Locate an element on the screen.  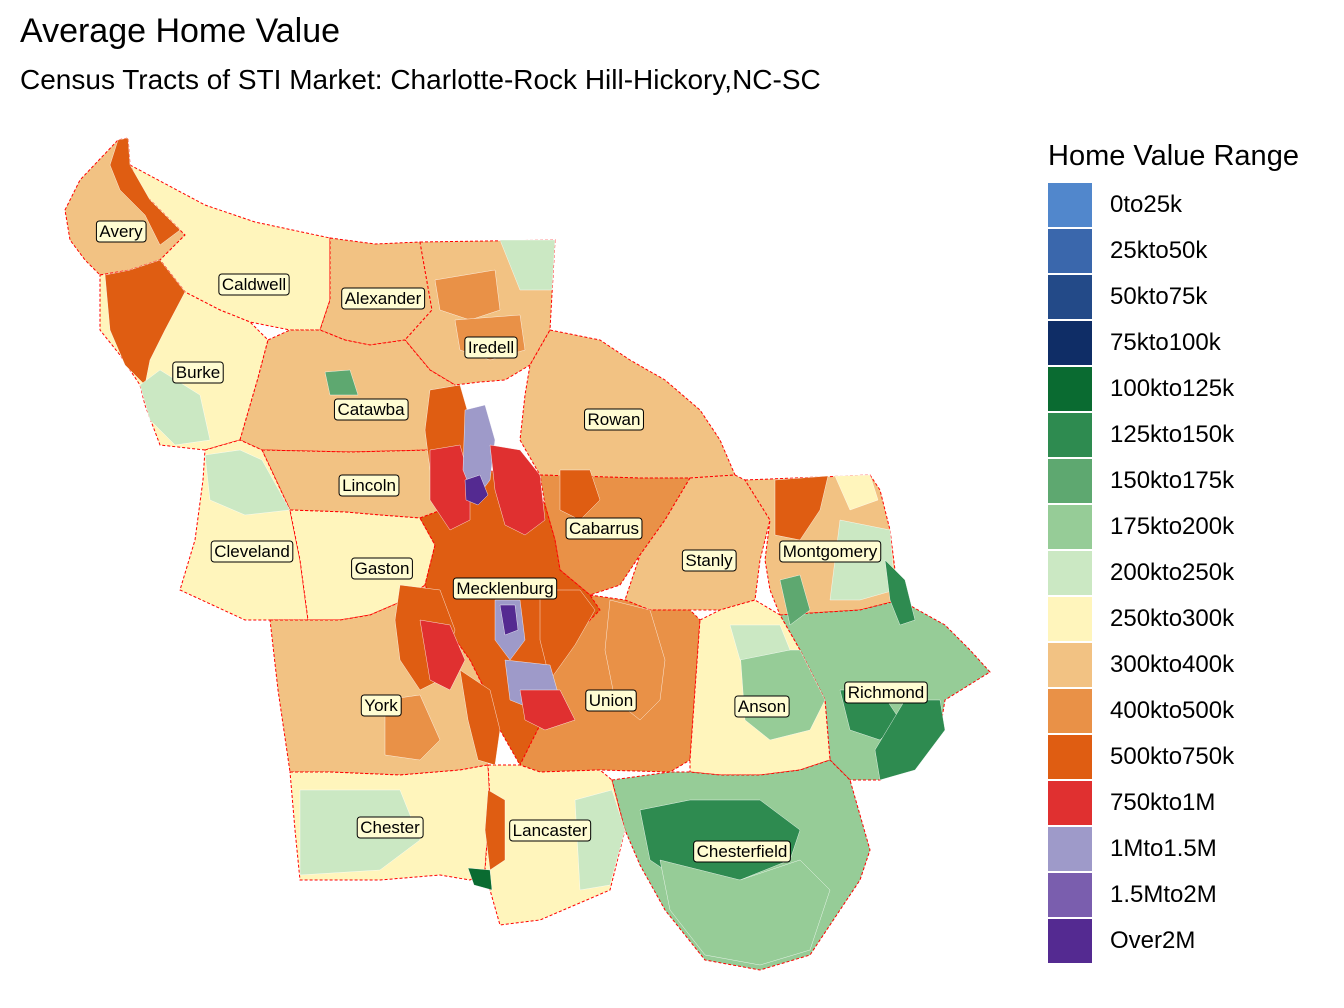
legend-label: 100kto125k is located at coordinates (1172, 388).